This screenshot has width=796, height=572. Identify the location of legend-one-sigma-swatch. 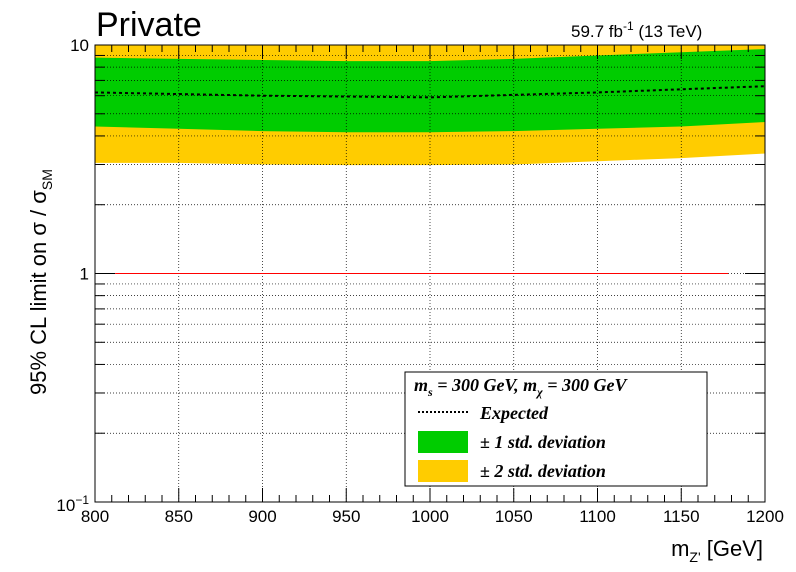
(443, 442).